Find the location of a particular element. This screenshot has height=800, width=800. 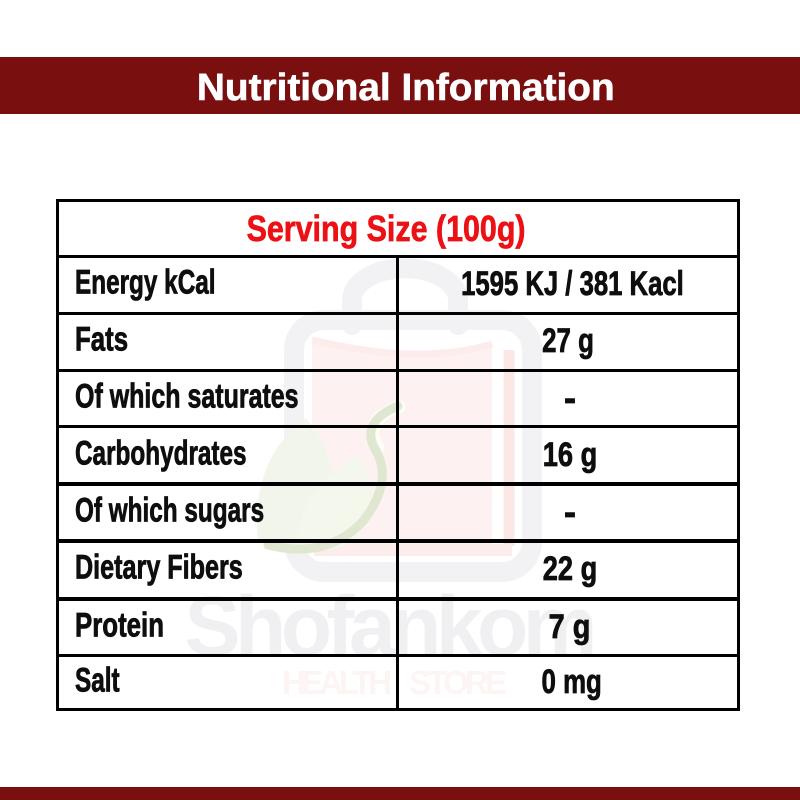

svg-text: Shofankom is located at coordinates (391, 626).